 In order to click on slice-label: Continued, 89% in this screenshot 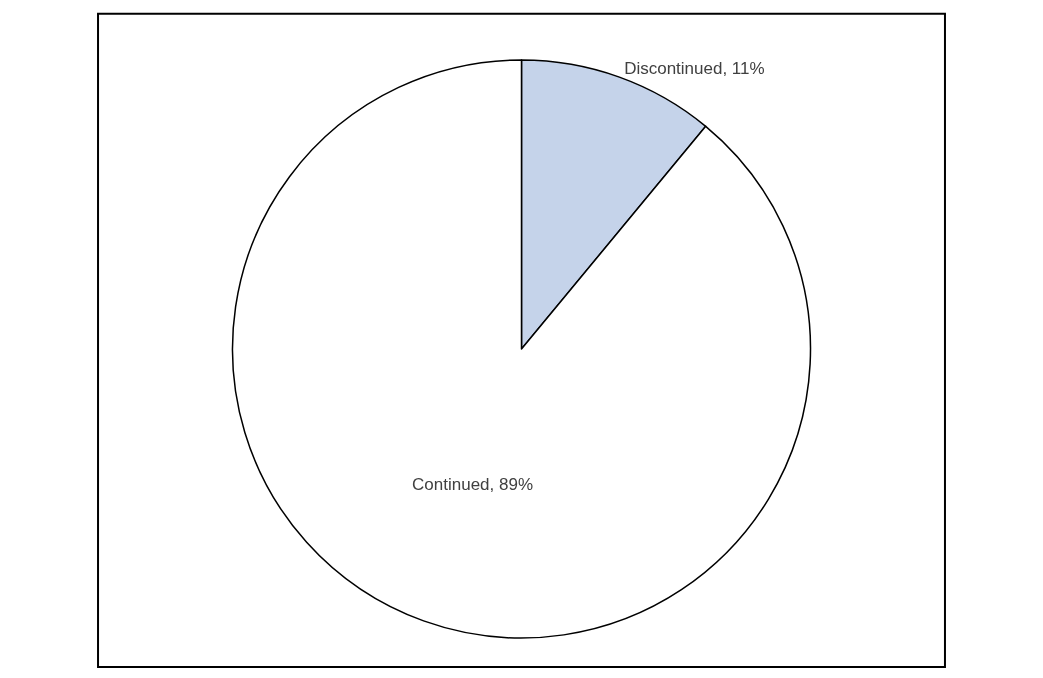, I will do `click(473, 485)`.